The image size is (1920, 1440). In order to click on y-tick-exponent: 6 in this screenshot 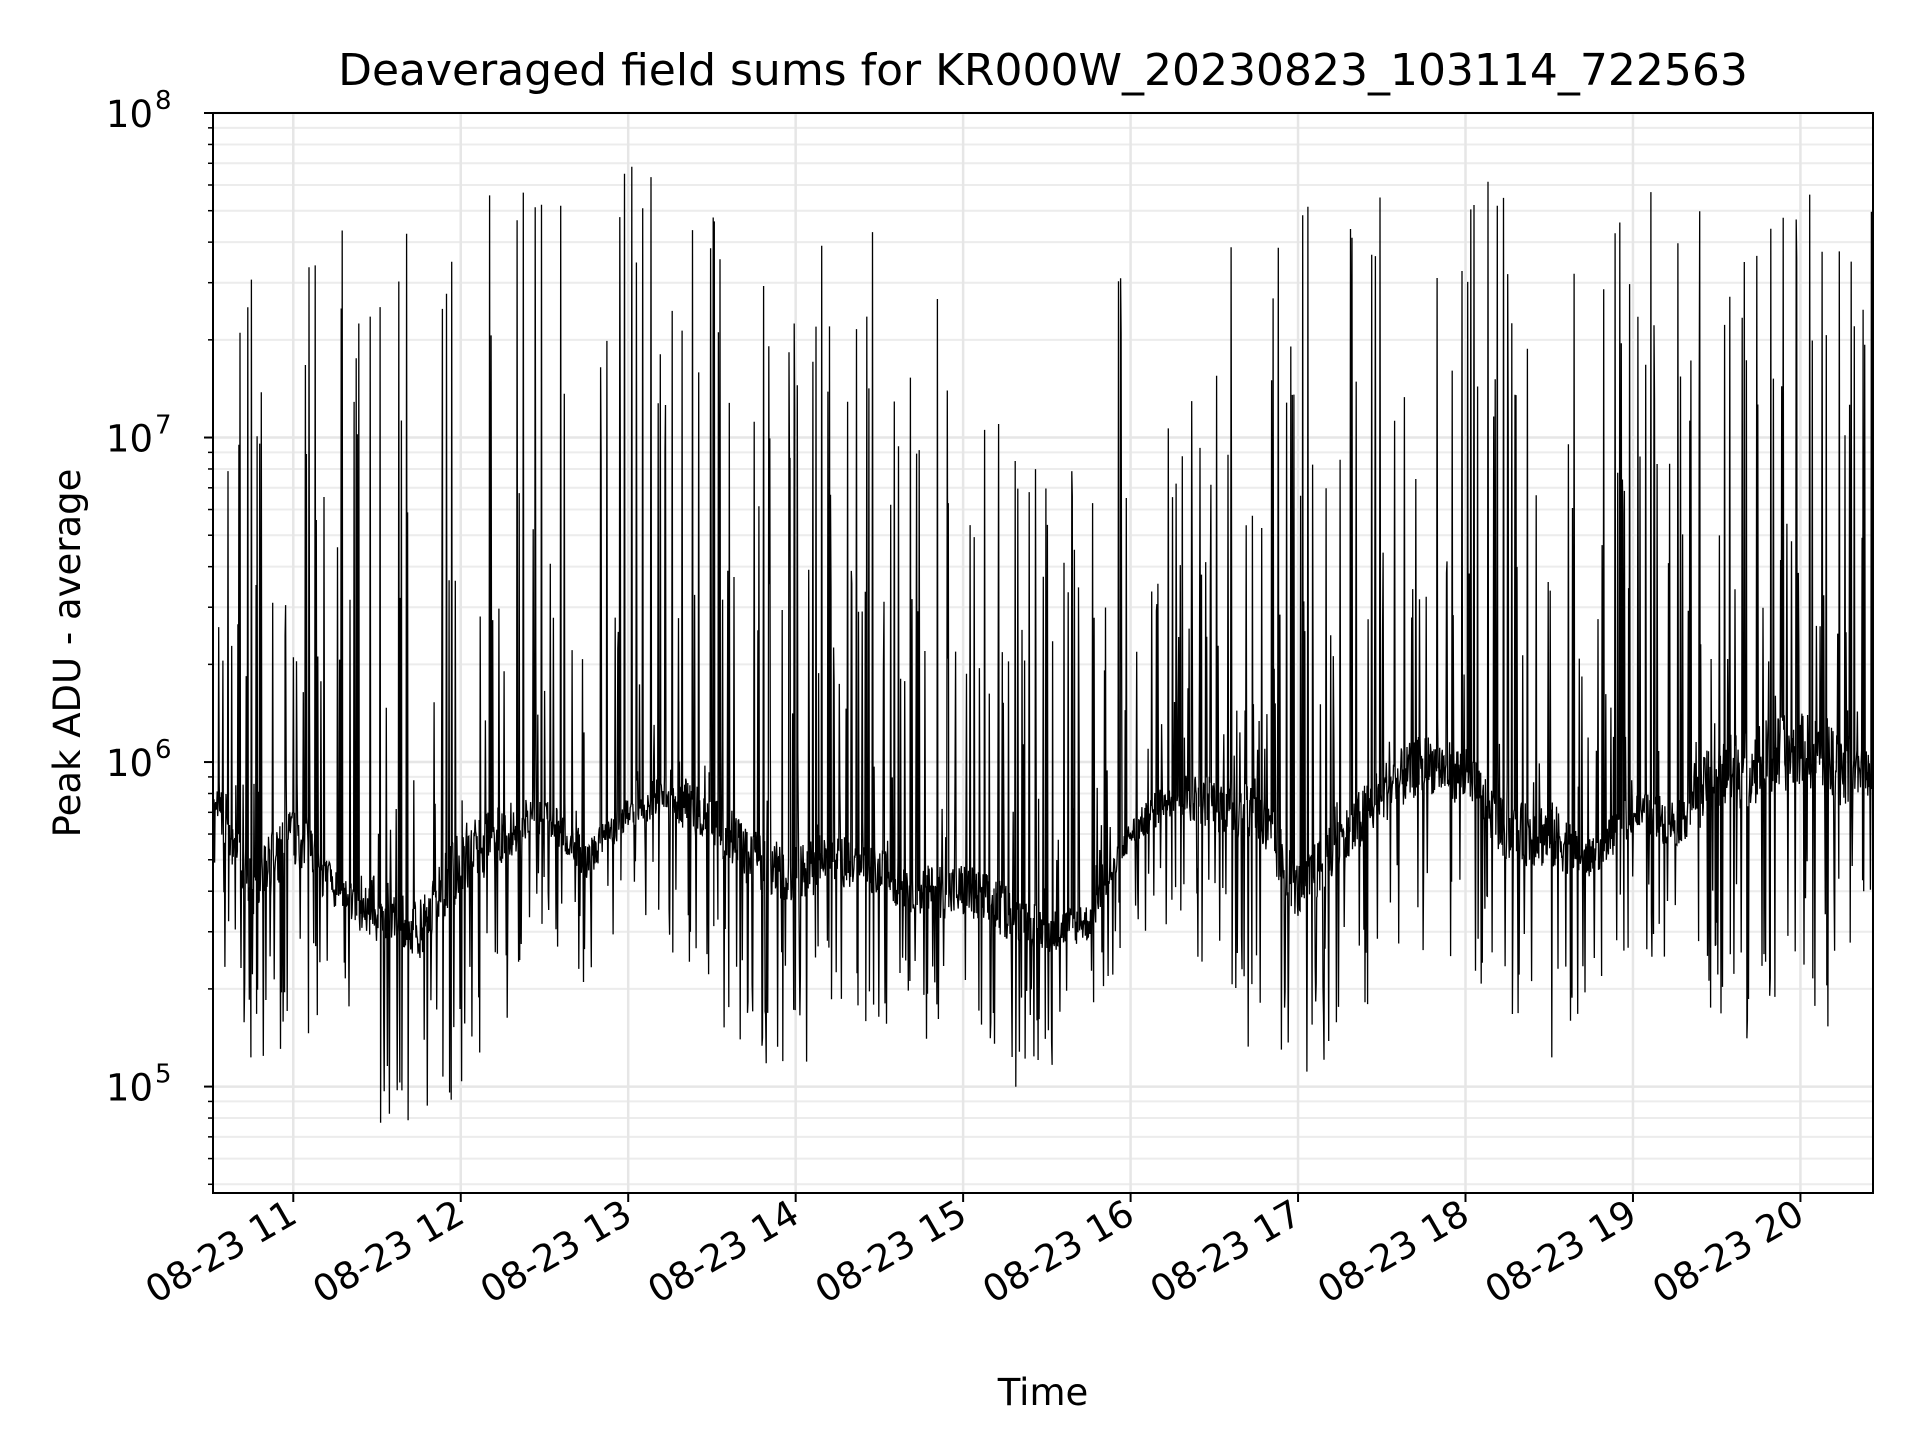, I will do `click(163, 750)`.